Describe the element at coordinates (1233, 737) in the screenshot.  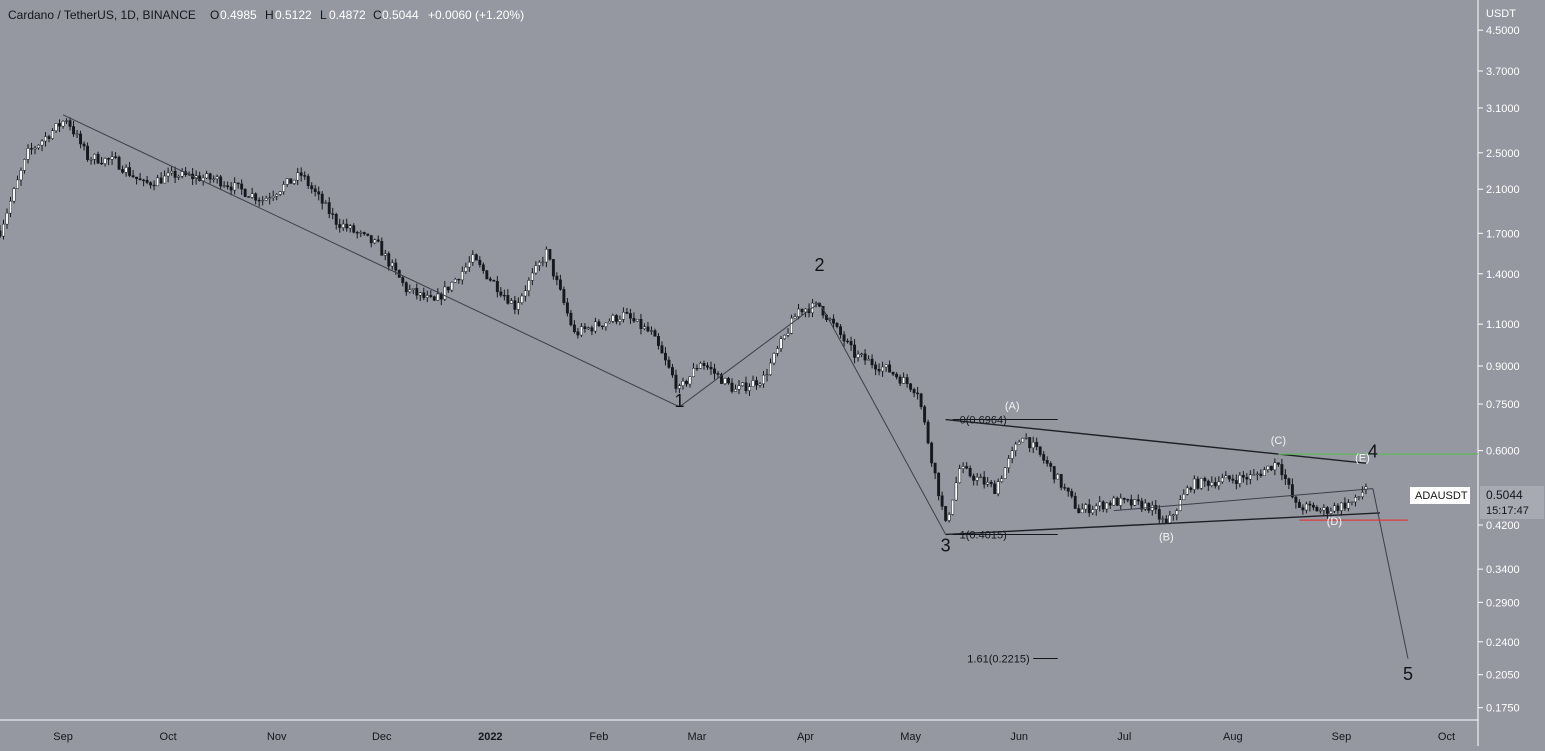
I see `time-tick-label: Aug` at that location.